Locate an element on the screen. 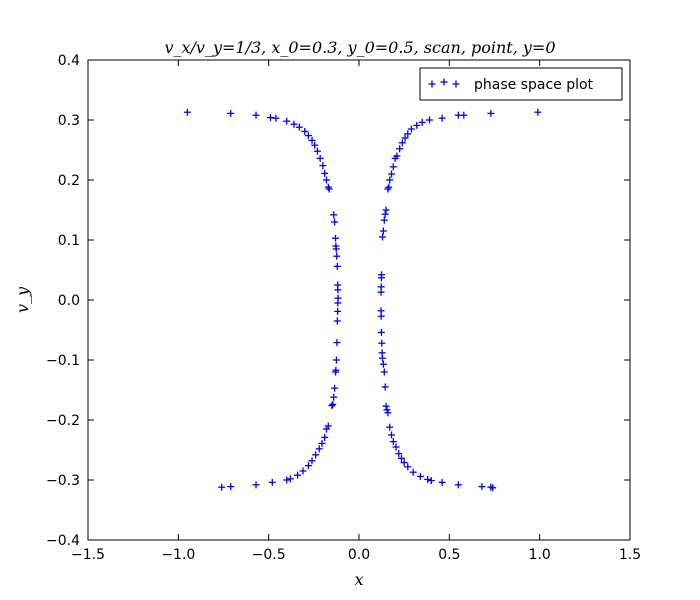 This screenshot has height=600, width=700. y-tick-label: 0.2 is located at coordinates (69, 181).